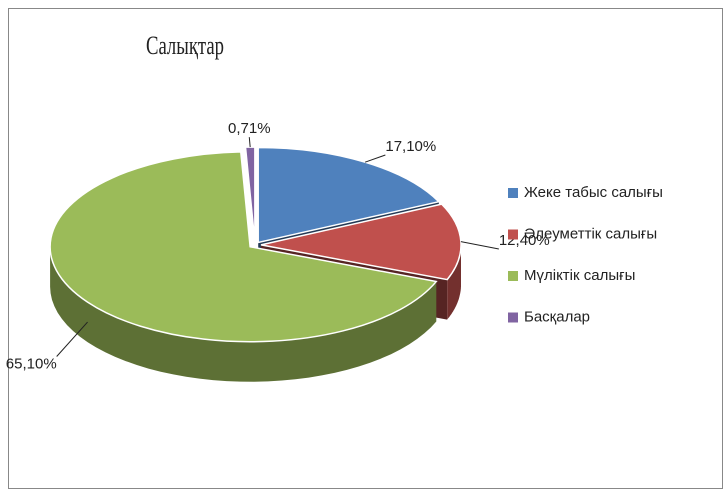 The height and width of the screenshot is (490, 727). Describe the element at coordinates (410, 146) in the screenshot. I see `data-label: 17,10%` at that location.